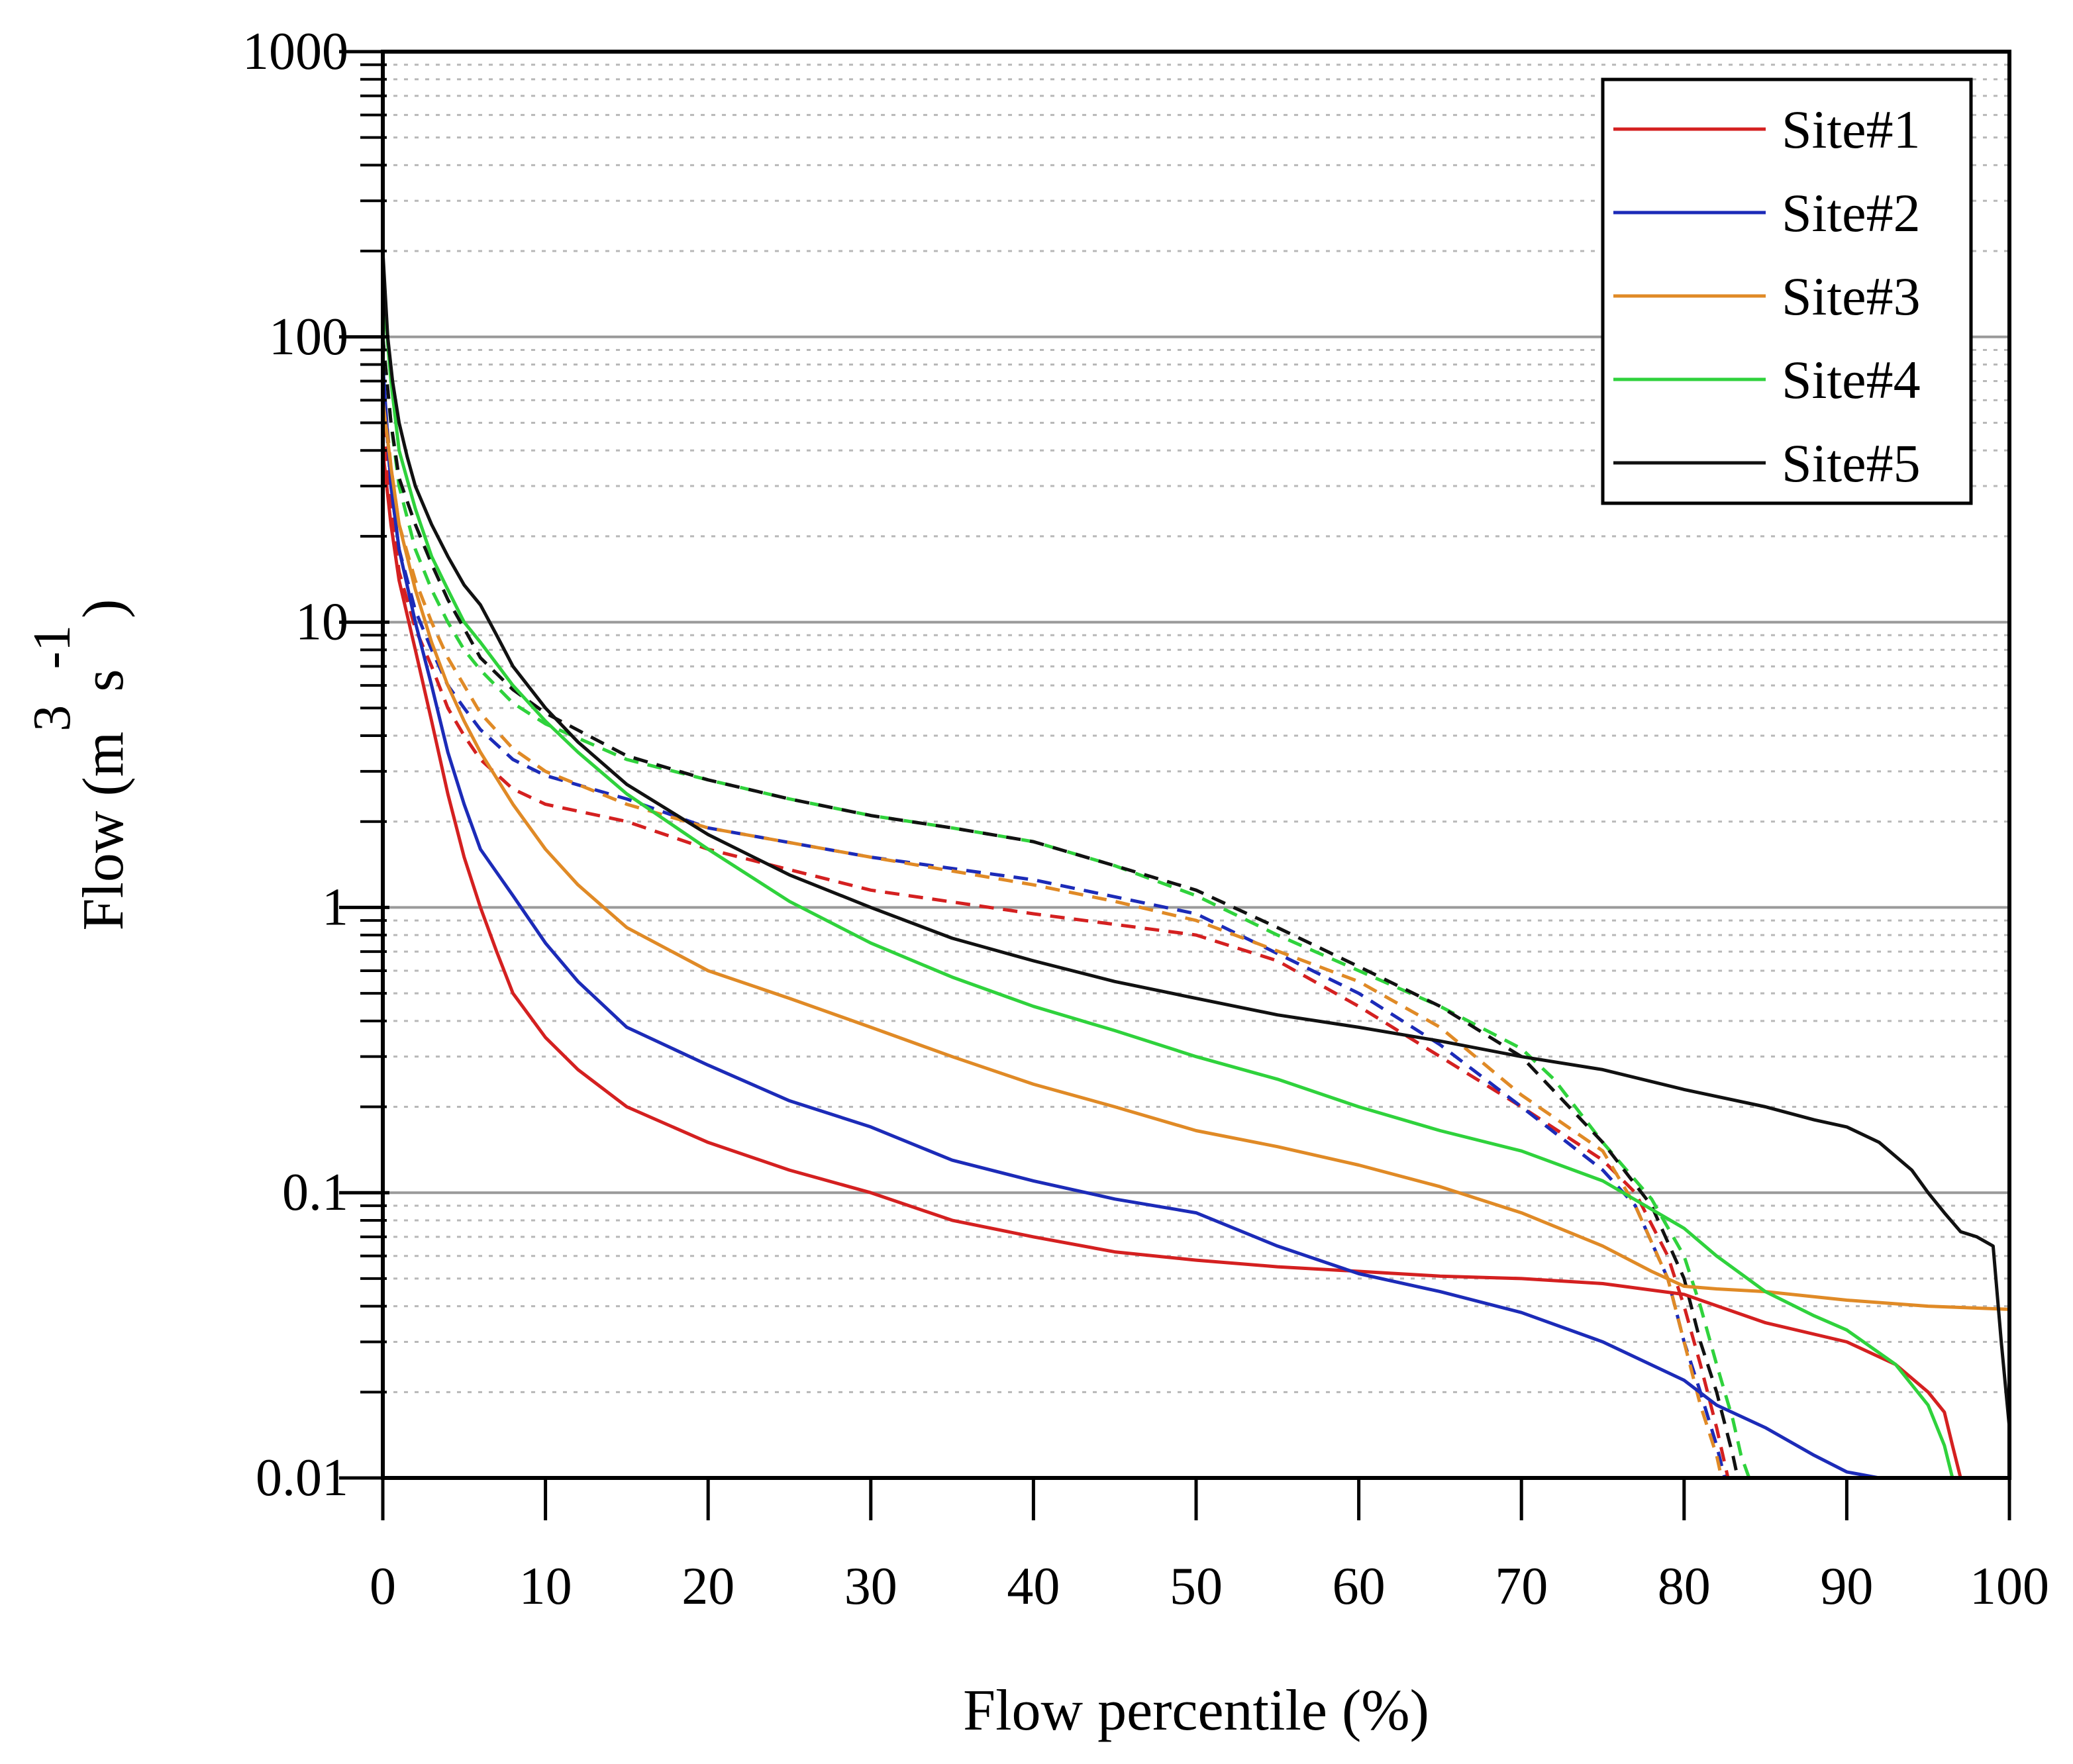  I want to click on legend-label: Site#1, so click(1851, 129).